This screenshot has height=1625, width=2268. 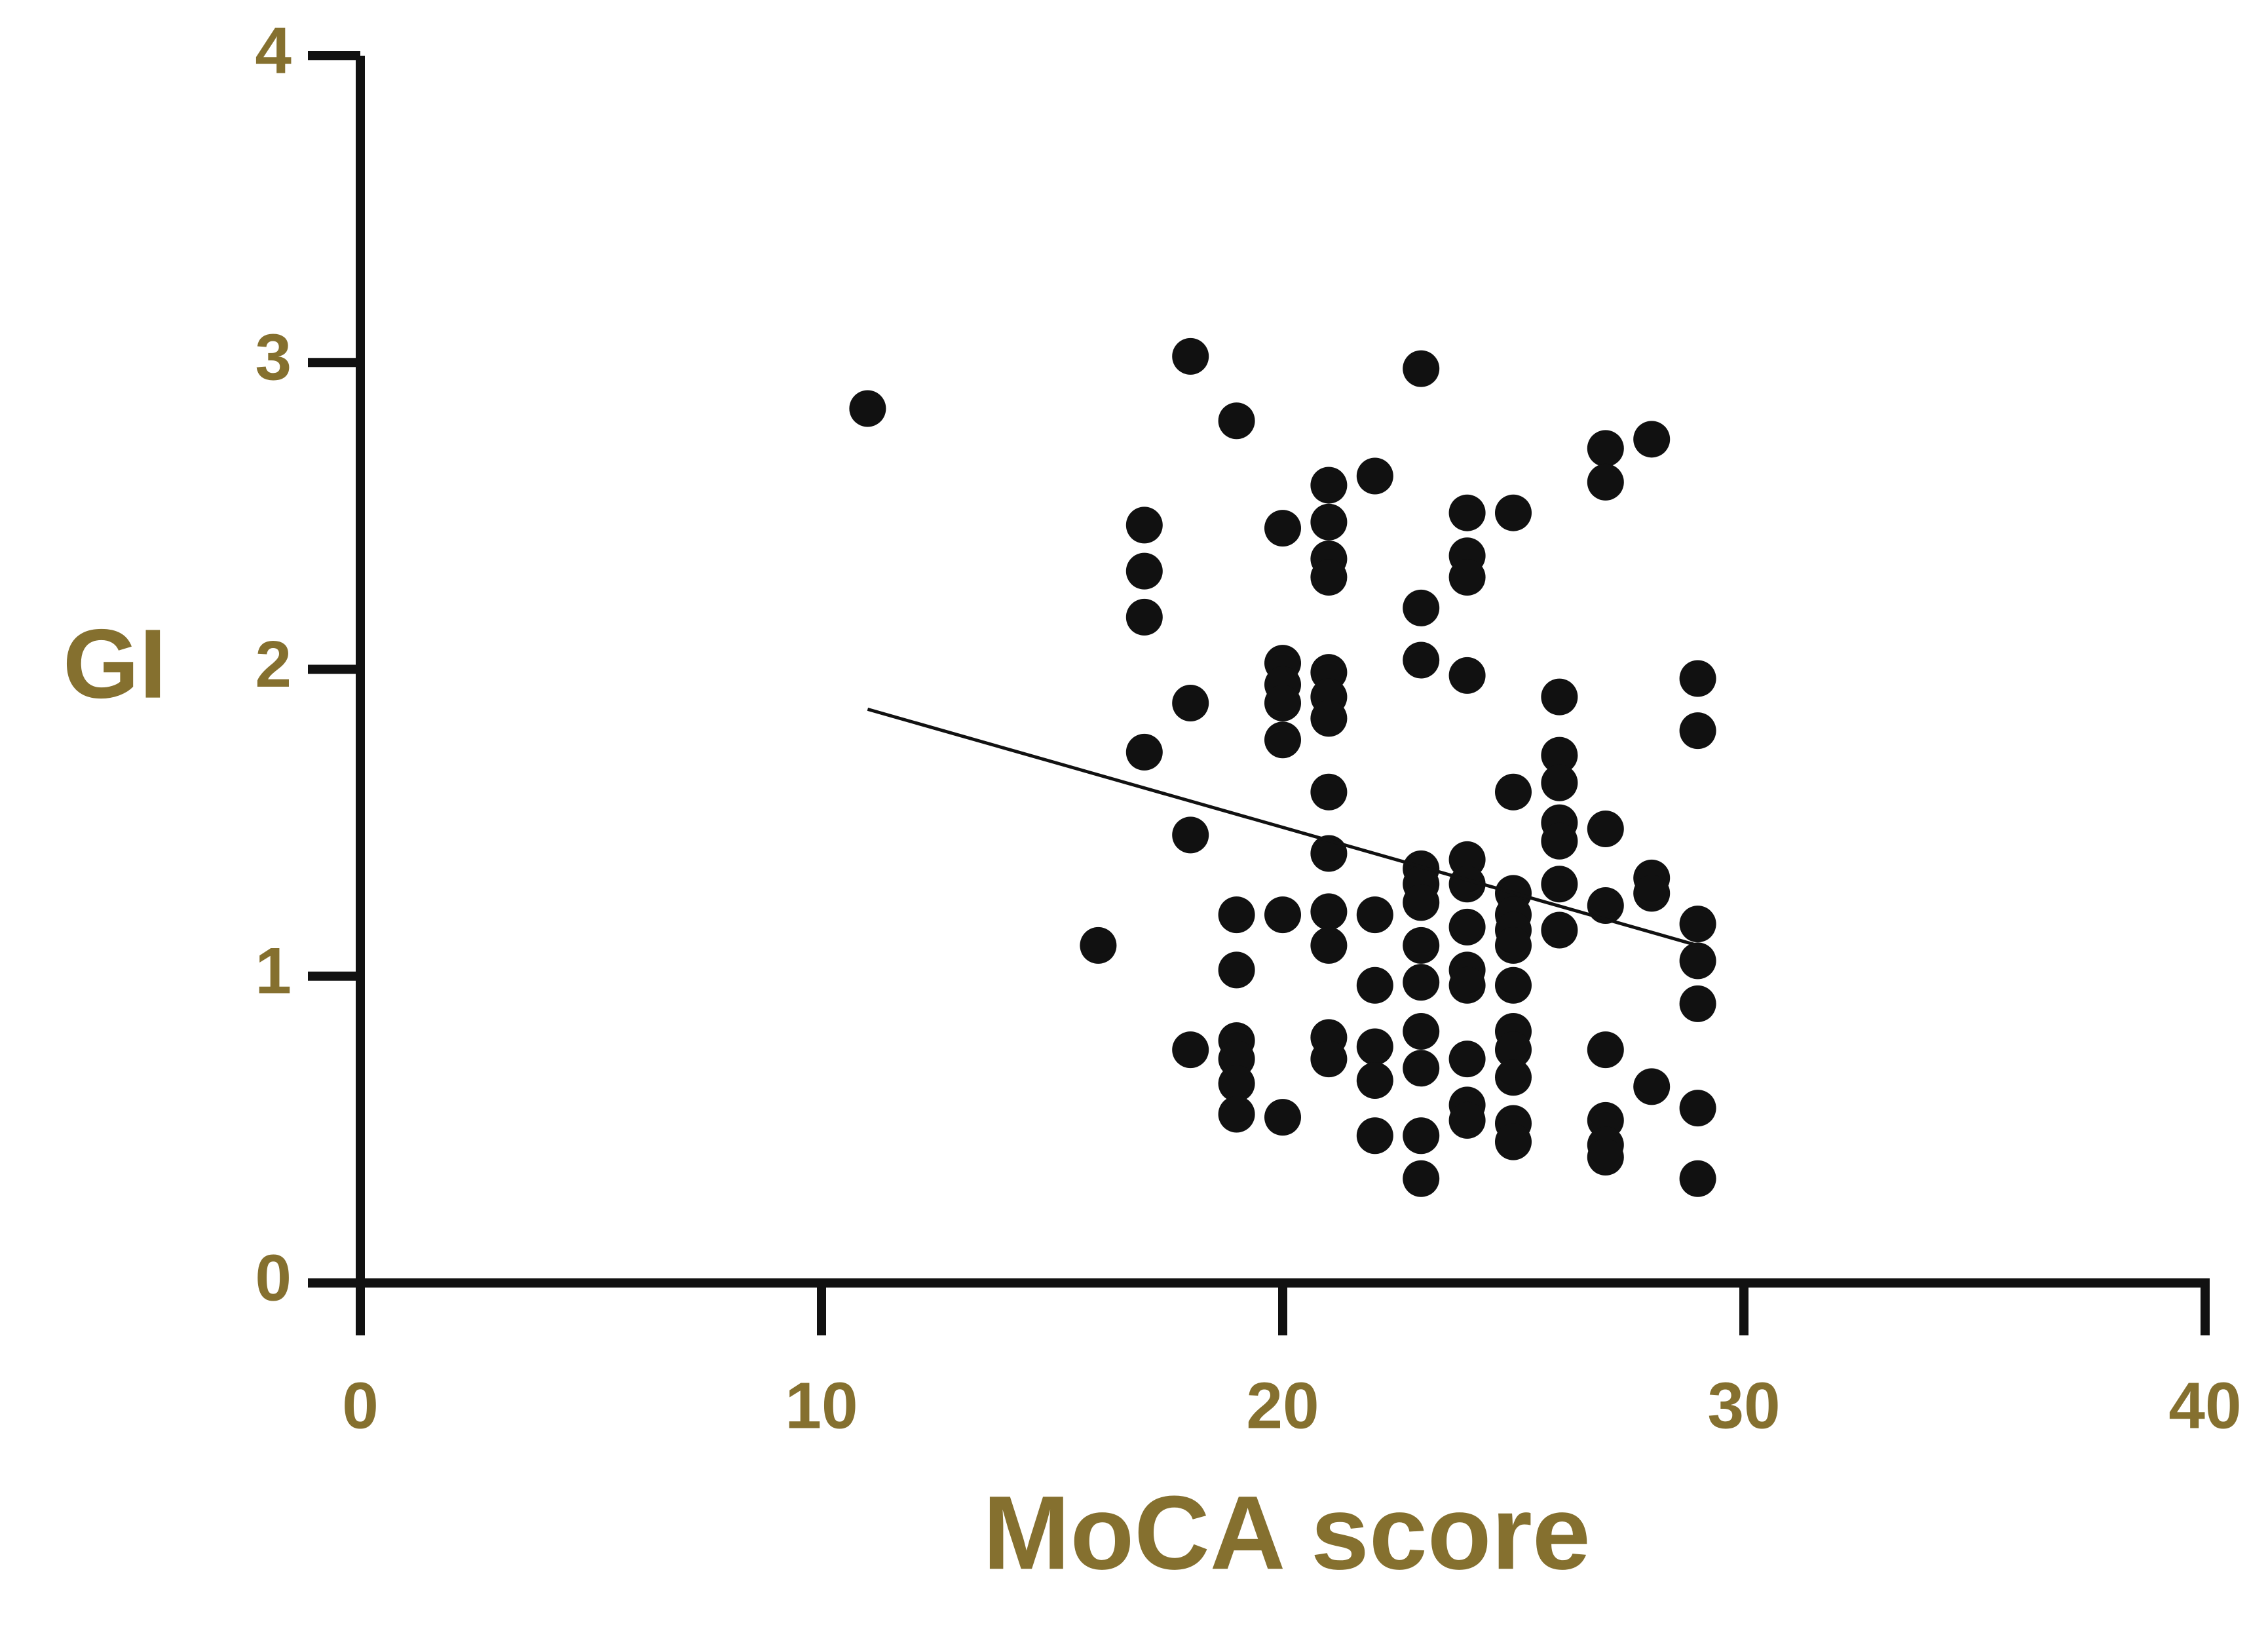 What do you see at coordinates (2205, 1405) in the screenshot?
I see `x-tick-label: 40` at bounding box center [2205, 1405].